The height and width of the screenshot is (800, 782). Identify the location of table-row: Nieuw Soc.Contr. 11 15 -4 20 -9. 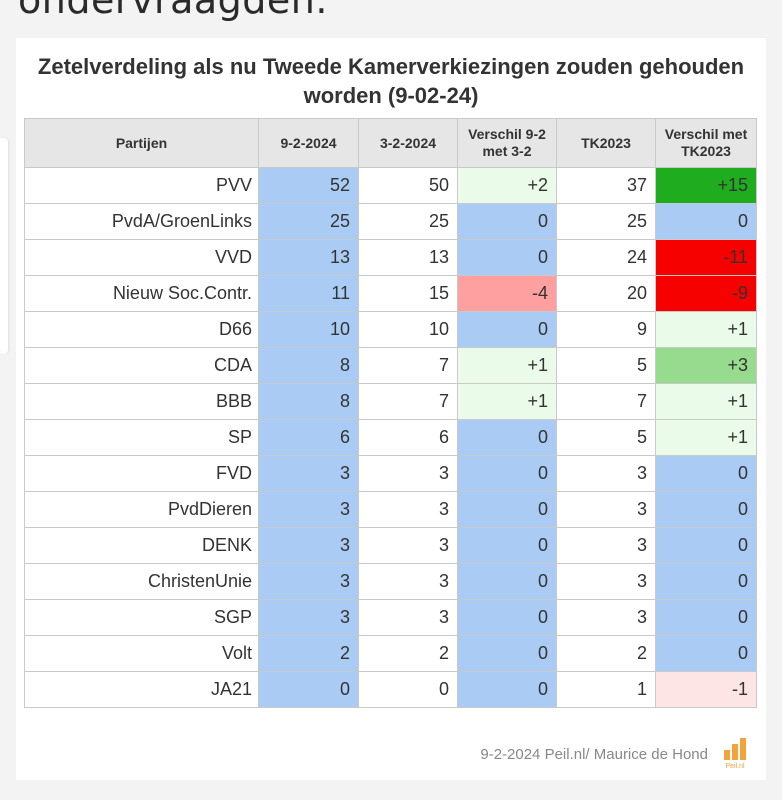
(390, 293).